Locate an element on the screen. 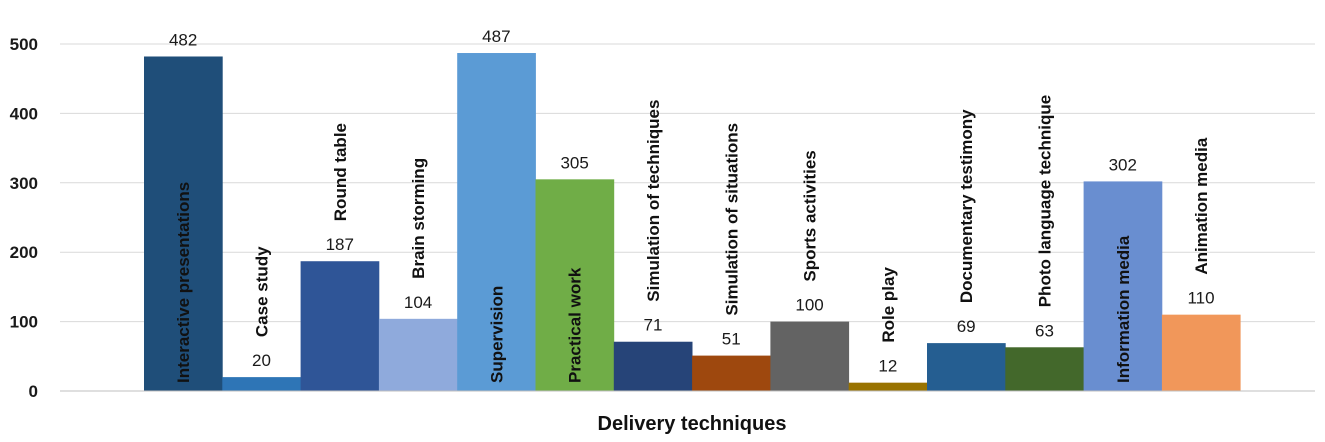 This screenshot has width=1325, height=442. value-label: 482 is located at coordinates (183, 39).